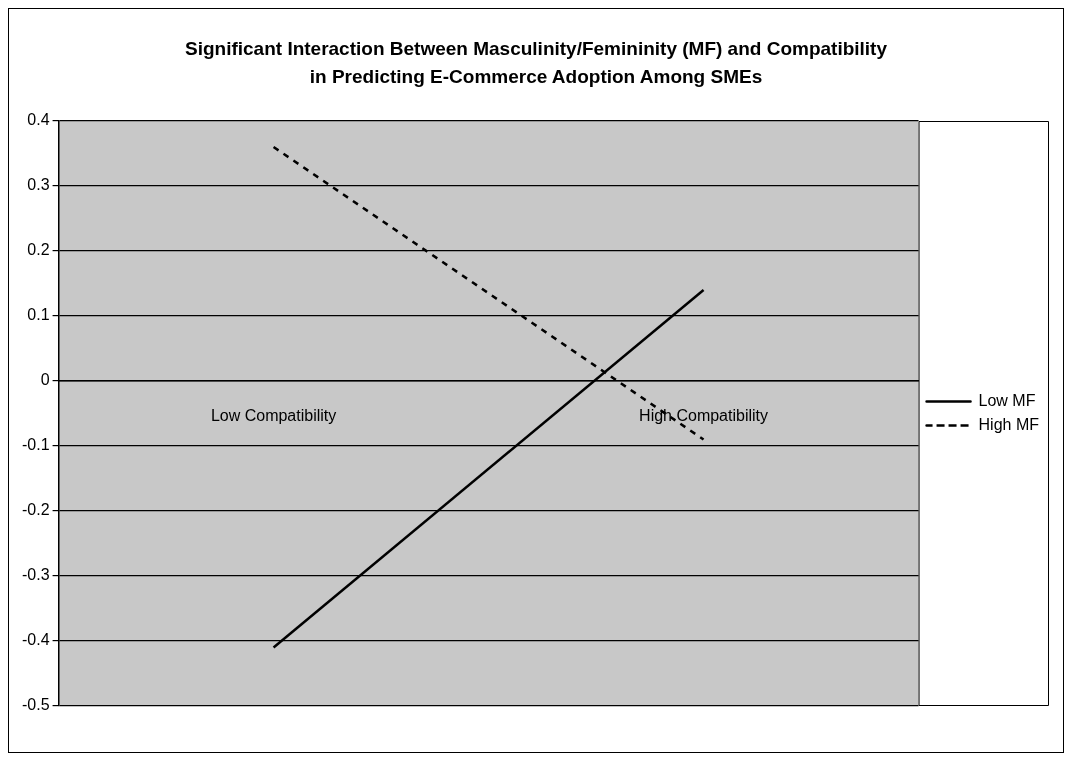 The width and height of the screenshot is (1074, 765). I want to click on y-tick-label: -0.4, so click(35, 640).